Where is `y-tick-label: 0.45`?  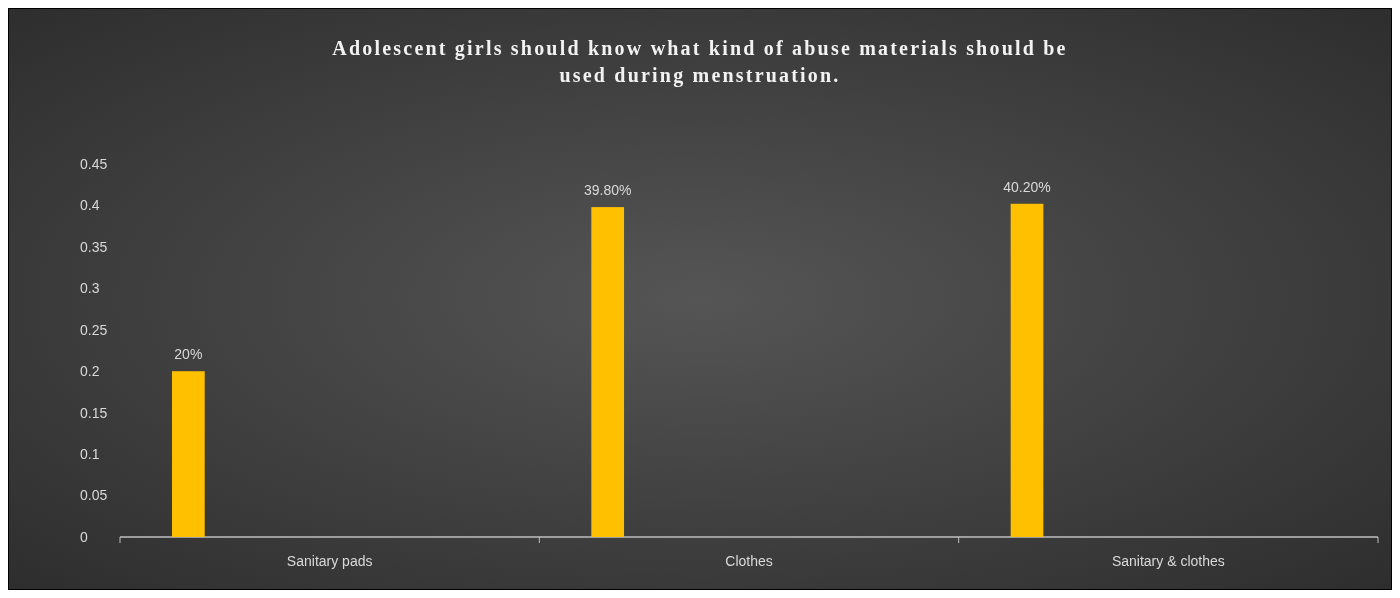
y-tick-label: 0.45 is located at coordinates (94, 163).